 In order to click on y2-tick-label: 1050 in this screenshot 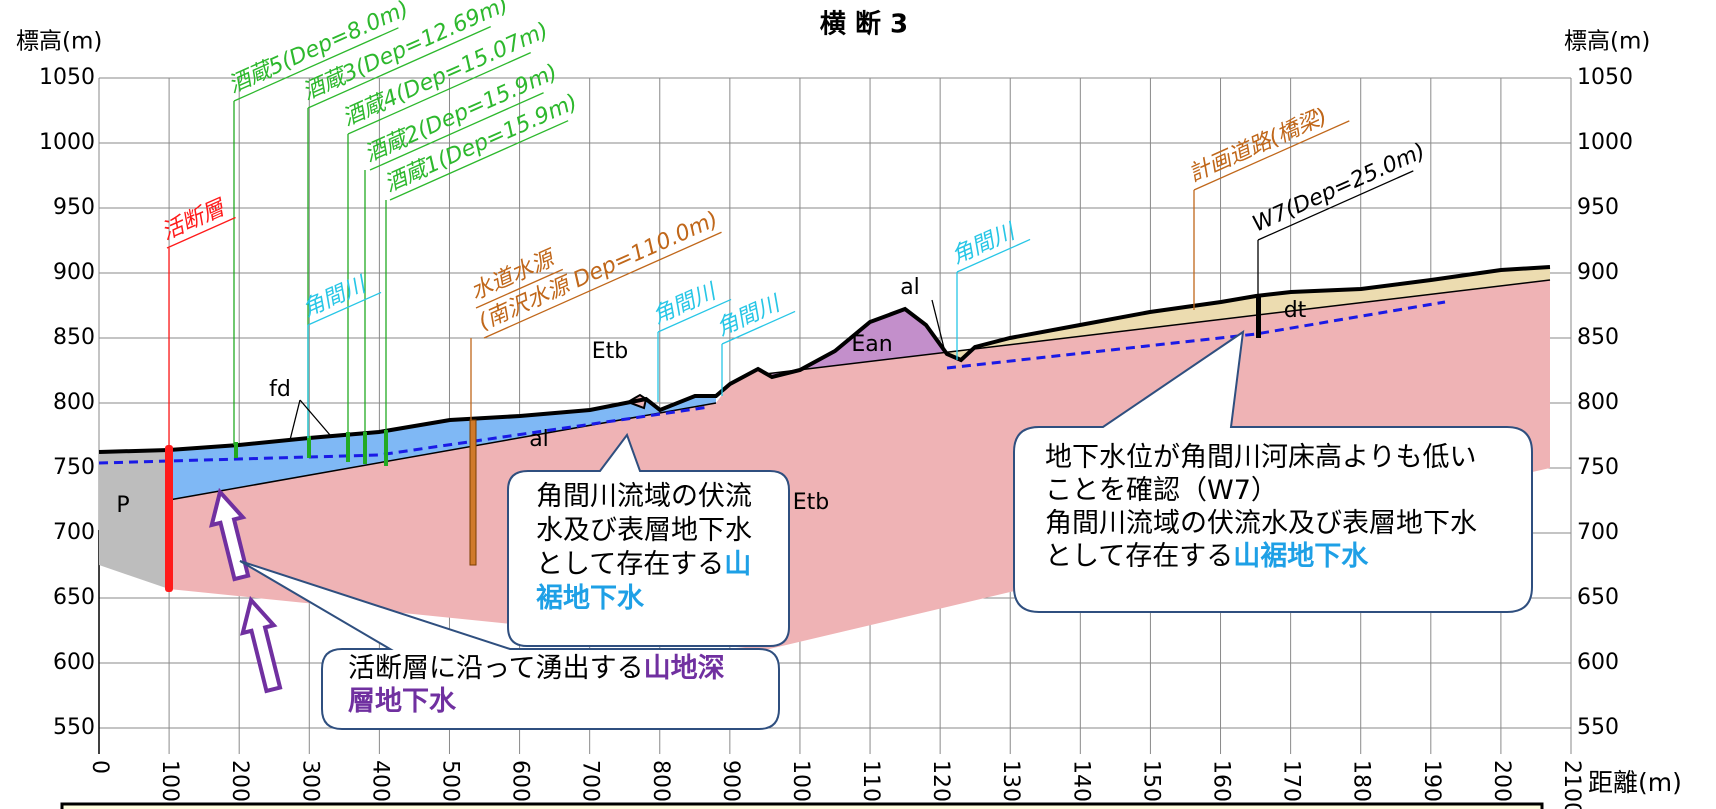, I will do `click(1605, 77)`.